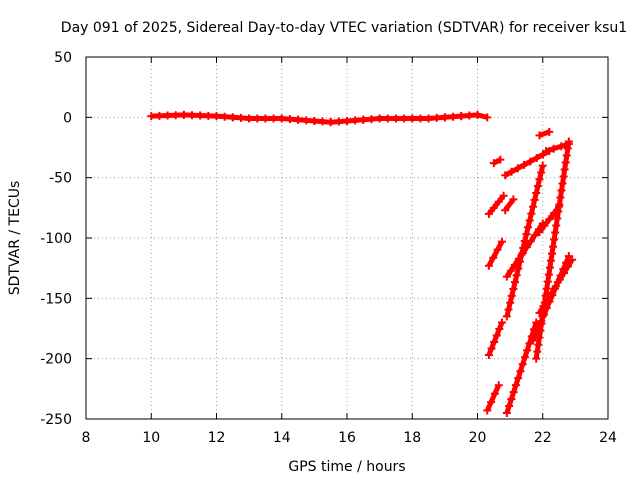  What do you see at coordinates (56, 239) in the screenshot?
I see `y-tick-label: -100` at bounding box center [56, 239].